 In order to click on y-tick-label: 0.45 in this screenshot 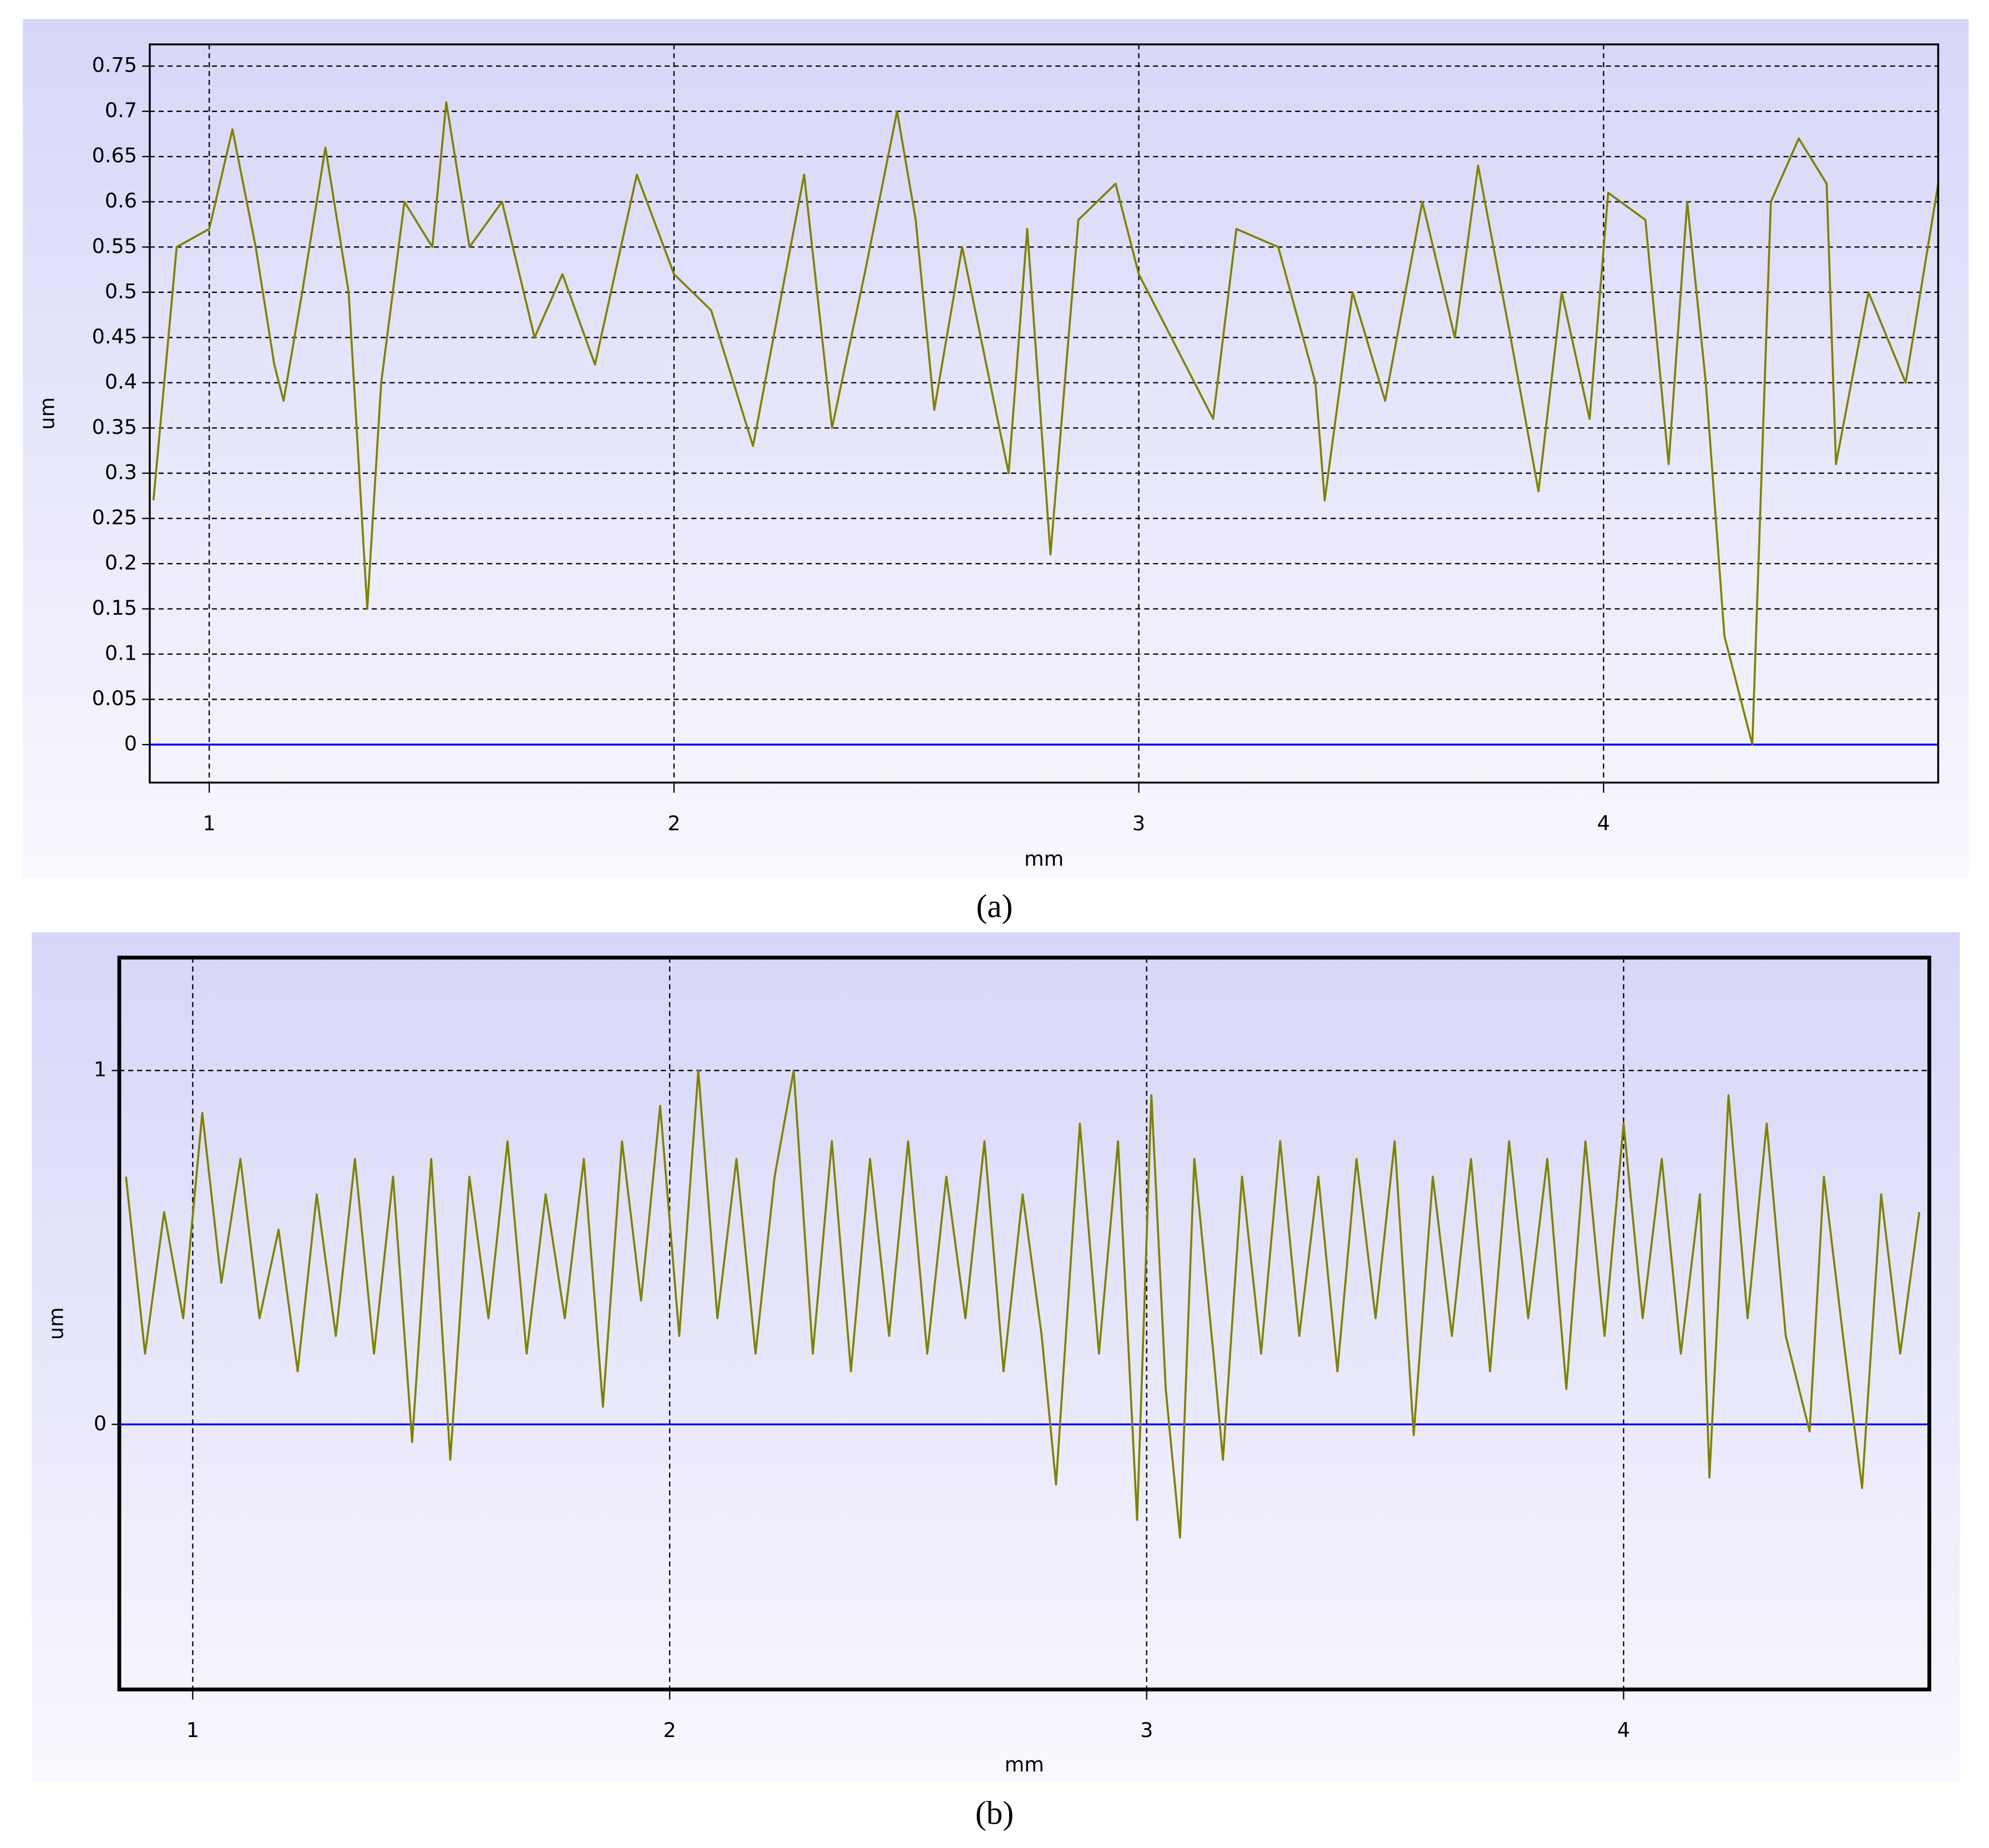, I will do `click(115, 336)`.